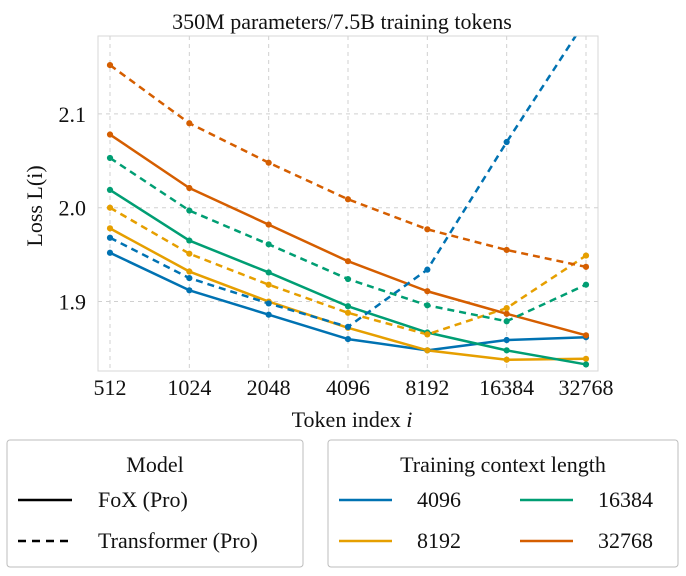 This screenshot has width=686, height=576. What do you see at coordinates (503, 464) in the screenshot?
I see `context-legend-title: Training context length` at bounding box center [503, 464].